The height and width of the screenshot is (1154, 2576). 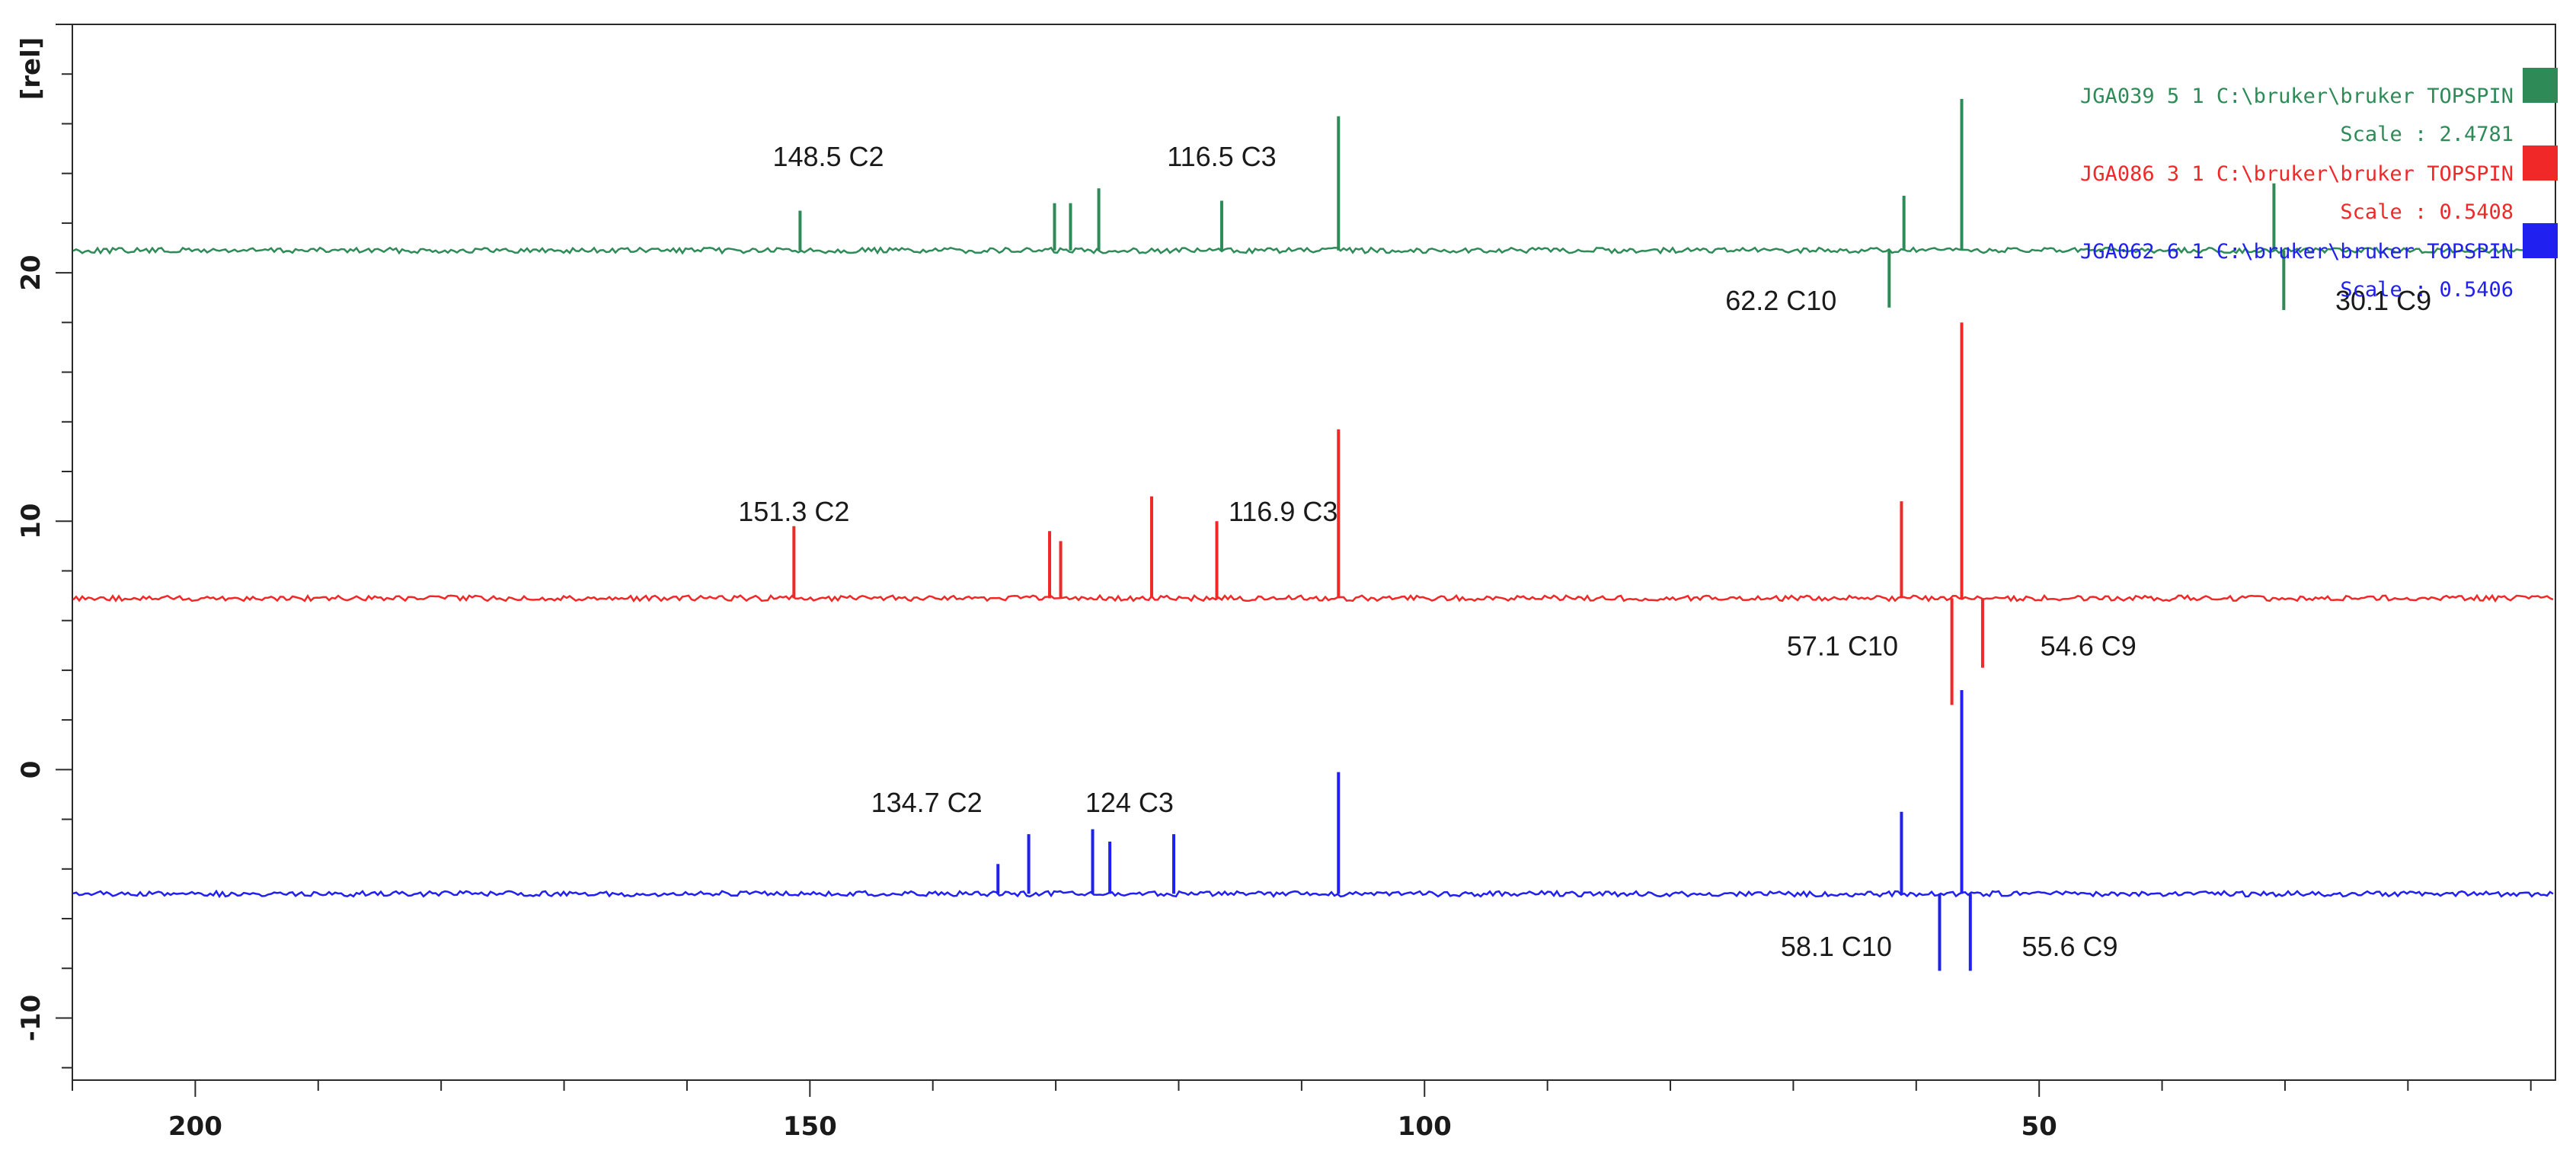 I want to click on peak-label: 148.5 C2, so click(x=828, y=156).